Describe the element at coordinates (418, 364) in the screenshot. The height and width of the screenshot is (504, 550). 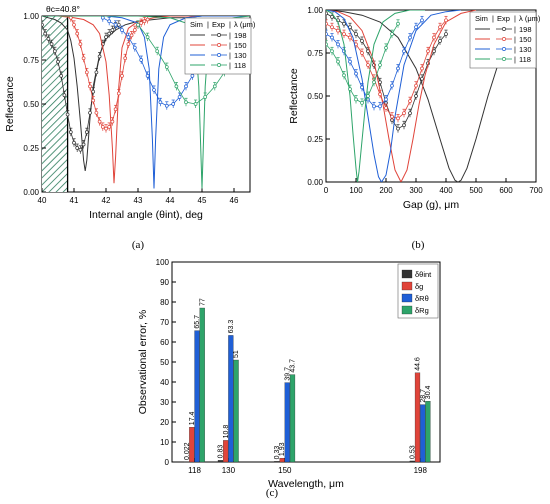
I see `data-label: 44.6` at that location.